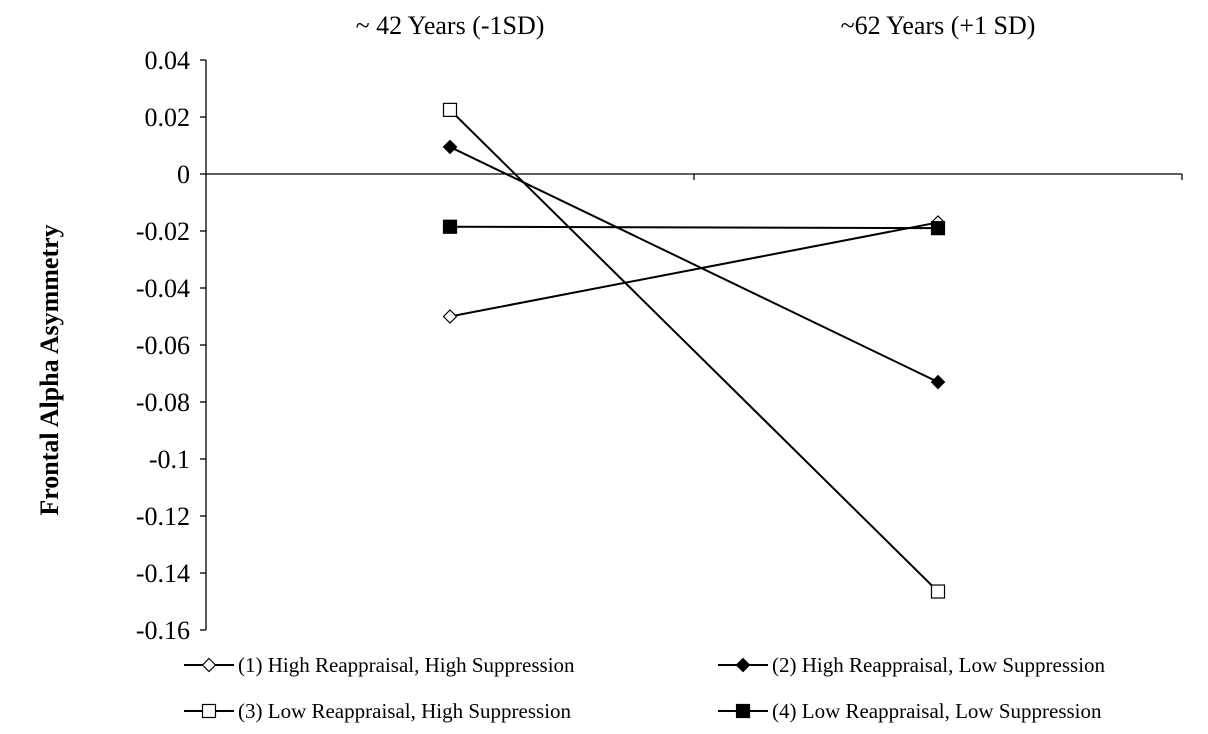 The width and height of the screenshot is (1208, 734). I want to click on y-tick-label: -0.16, so click(163, 630).